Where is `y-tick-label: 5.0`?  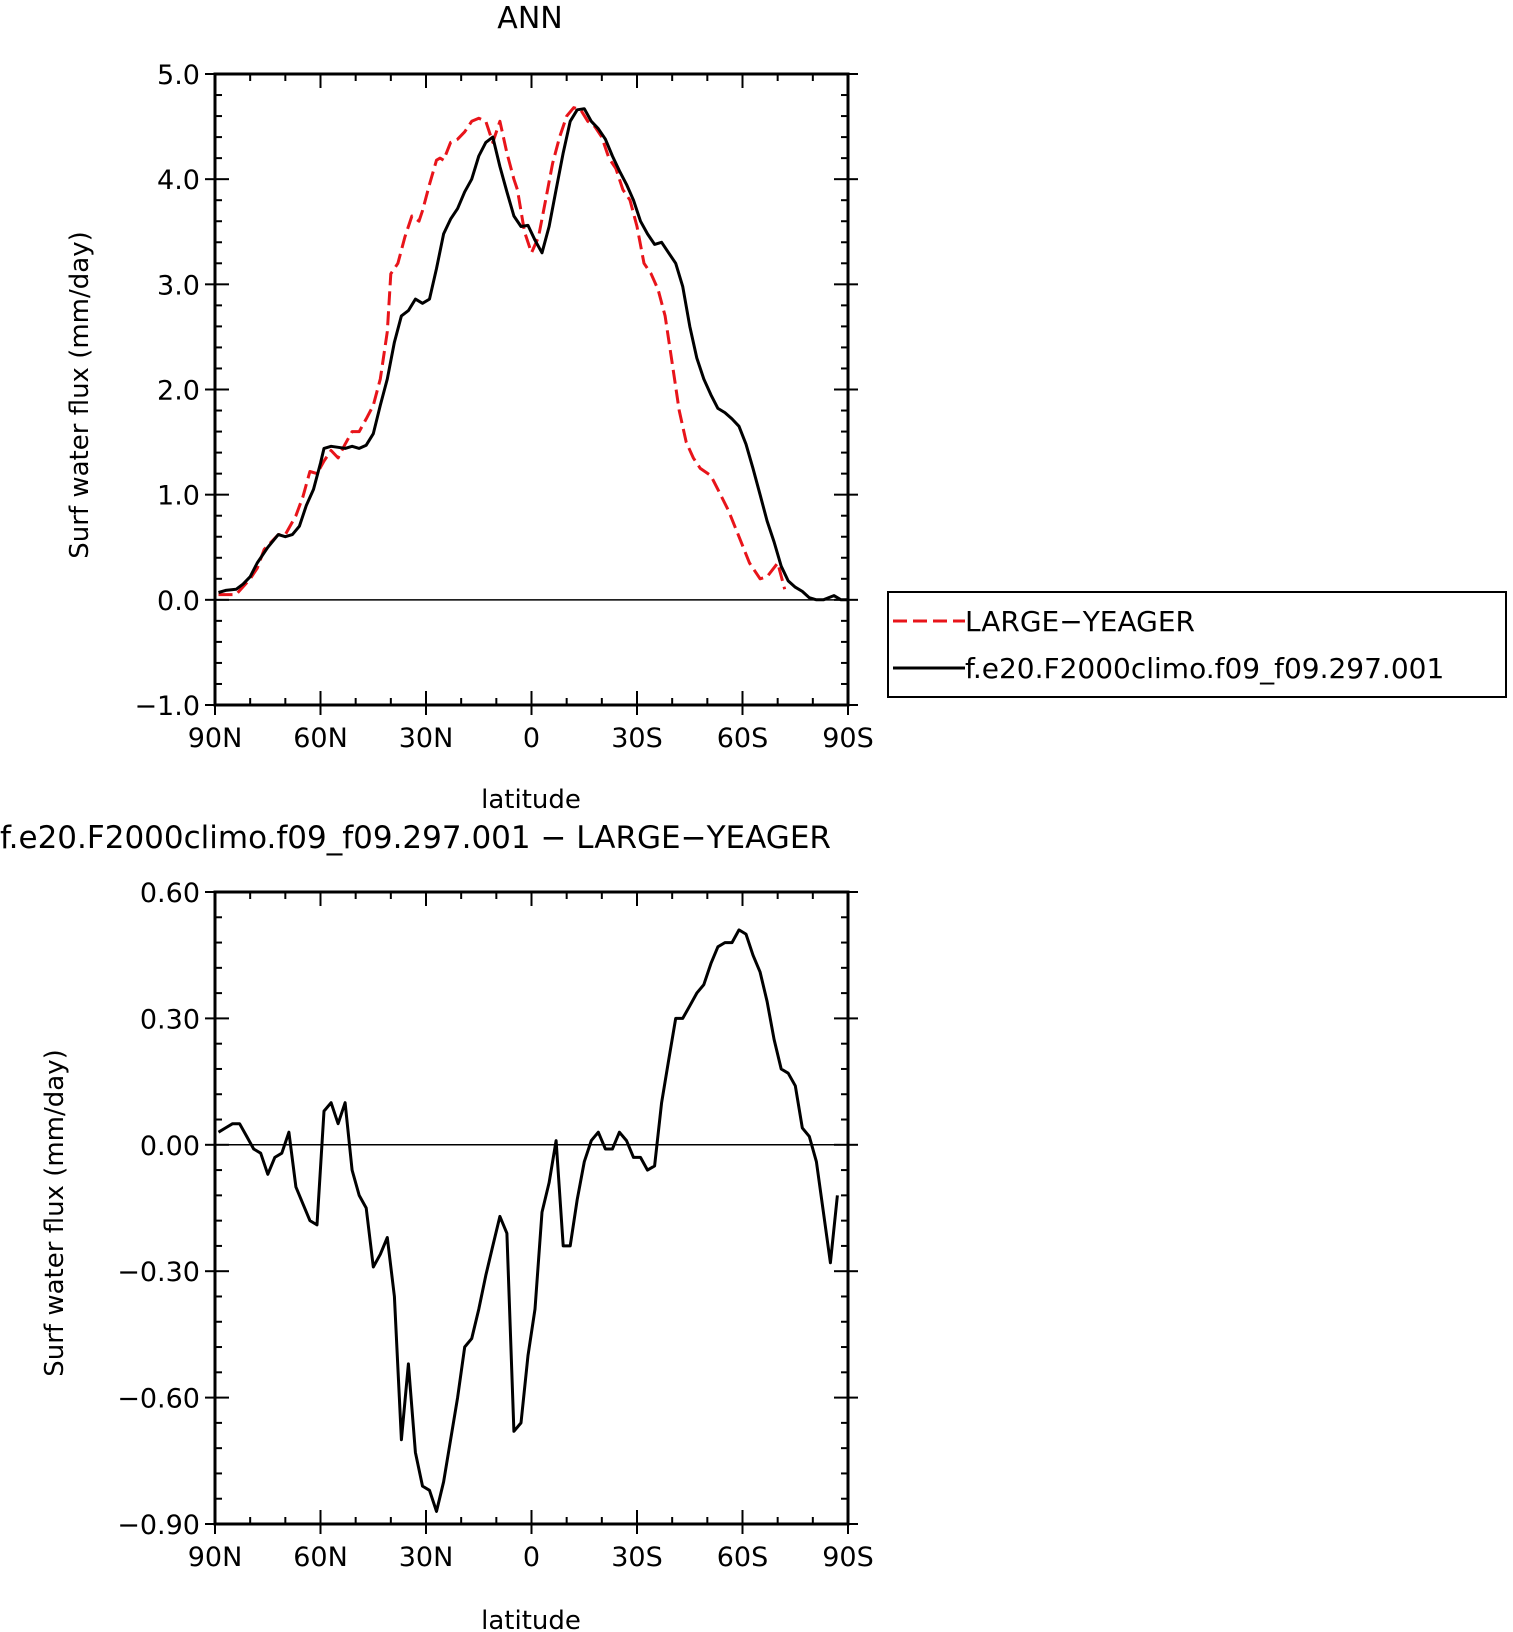
y-tick-label: 5.0 is located at coordinates (178, 75).